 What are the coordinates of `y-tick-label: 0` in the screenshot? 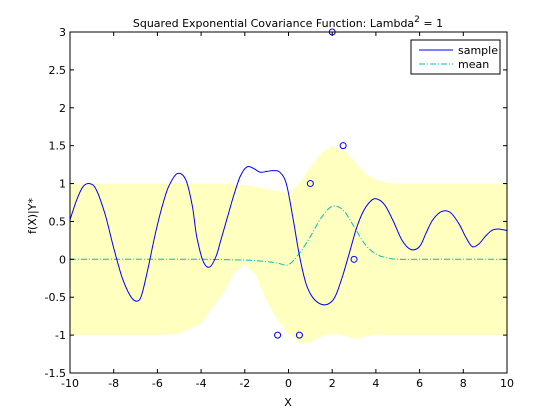 It's located at (62, 259).